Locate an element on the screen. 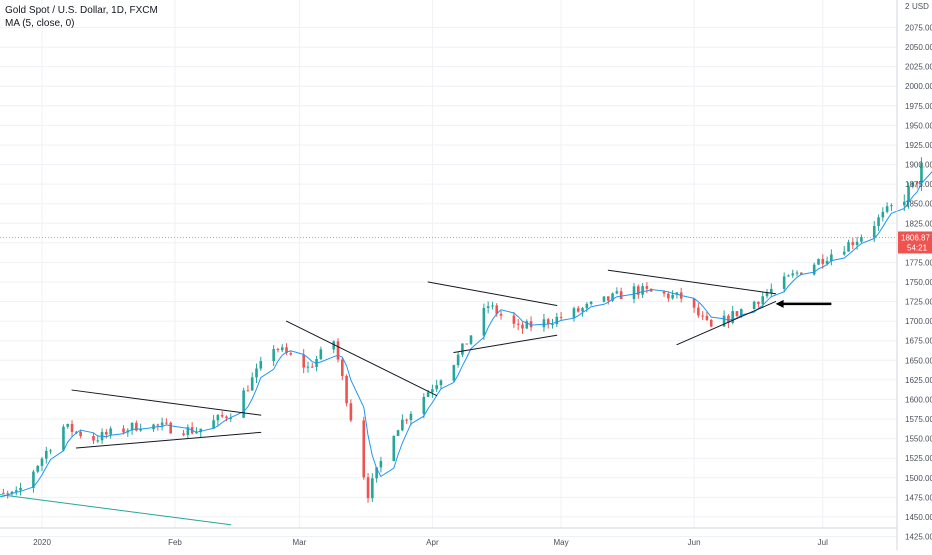 This screenshot has height=555, width=932. y-tick-label: 1450.00 is located at coordinates (918, 517).